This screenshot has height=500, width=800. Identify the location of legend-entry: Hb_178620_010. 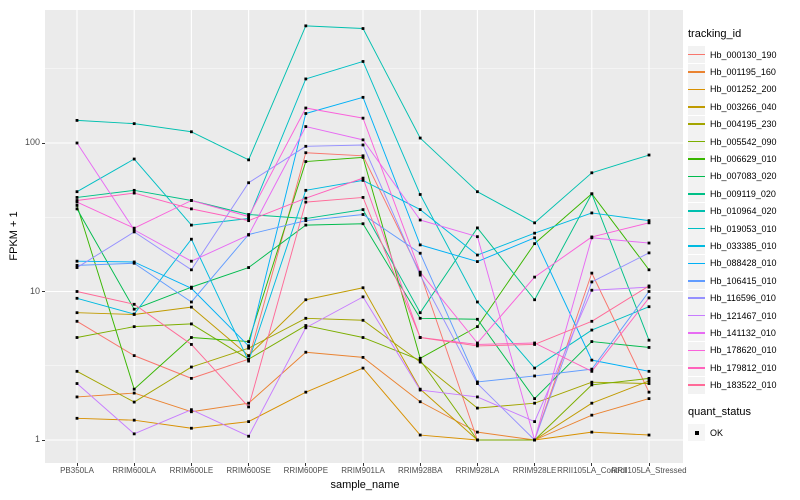
(744, 350).